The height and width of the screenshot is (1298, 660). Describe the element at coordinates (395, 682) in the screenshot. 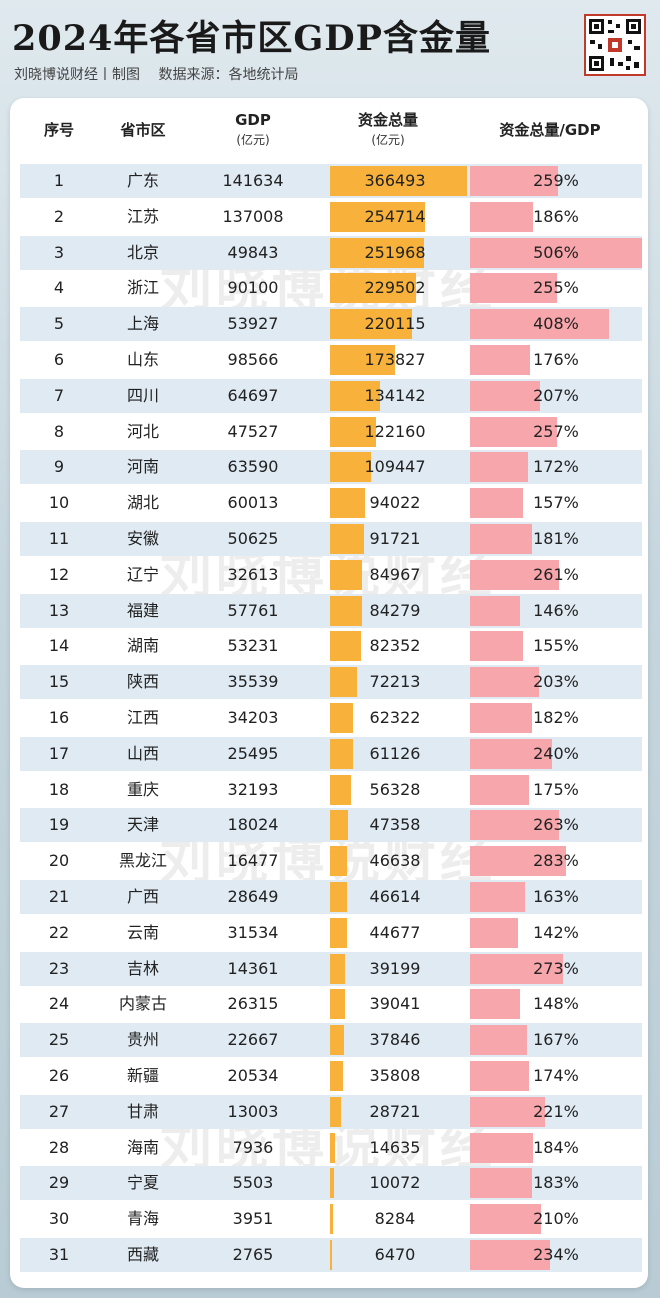

I see `funds-cell: 72213` at that location.